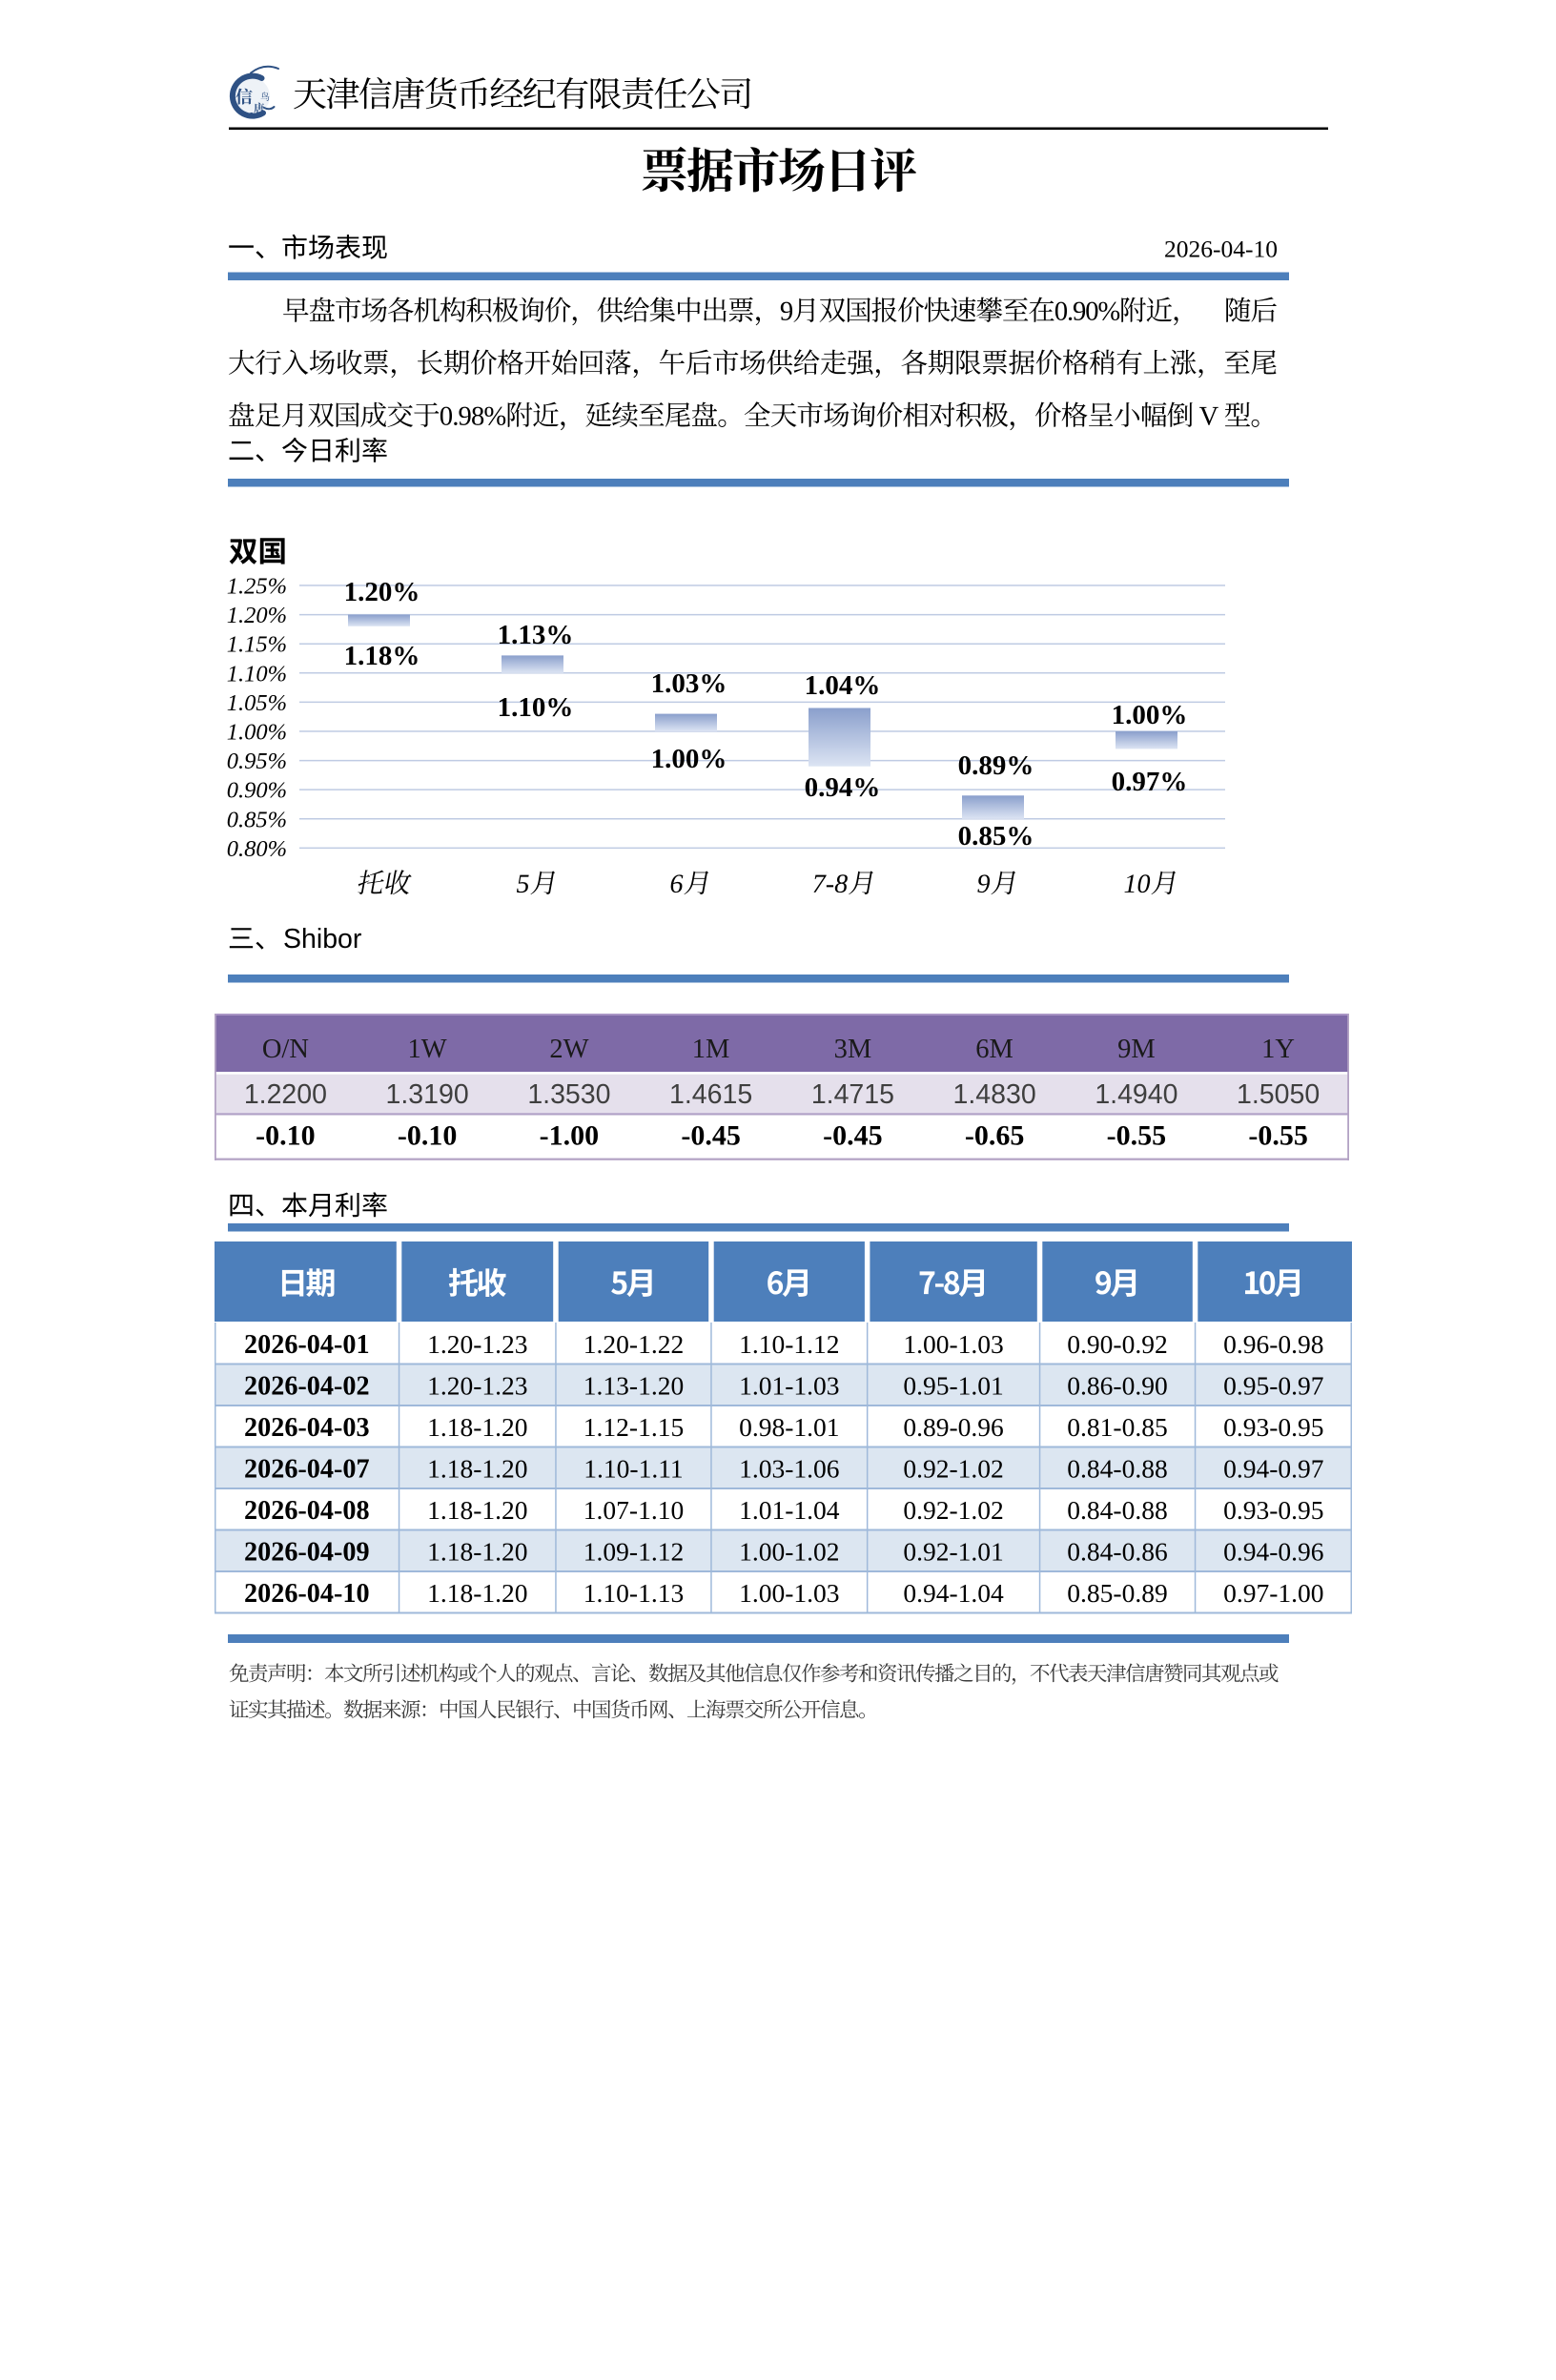  What do you see at coordinates (427, 1050) in the screenshot?
I see `svg-text: 1W` at bounding box center [427, 1050].